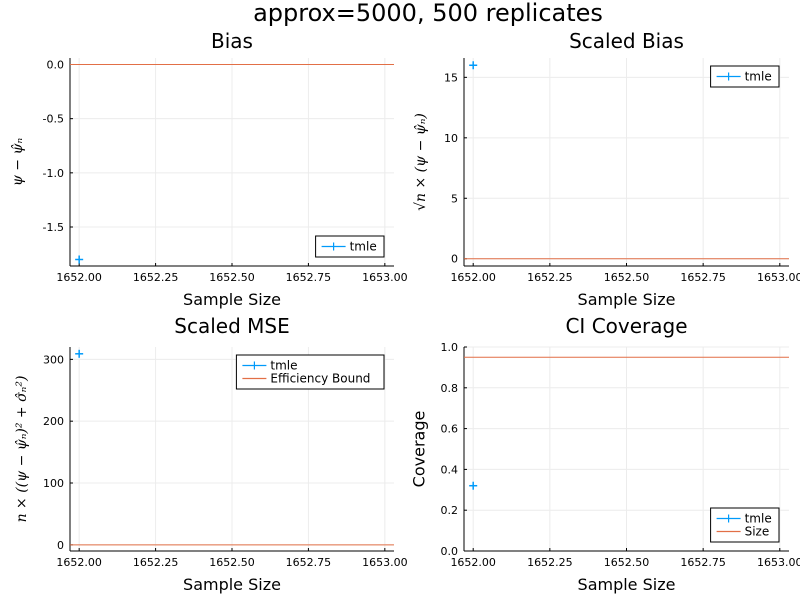 This screenshot has width=800, height=604. Describe the element at coordinates (419, 449) in the screenshot. I see `y-axis-label: Coverage` at that location.